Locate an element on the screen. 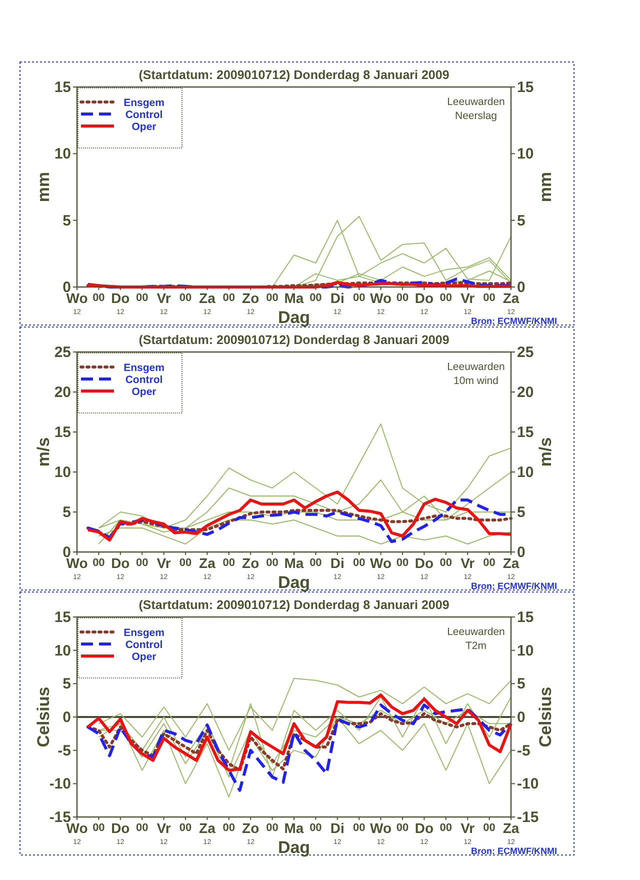  y-tick-label: 25 is located at coordinates (62, 352).